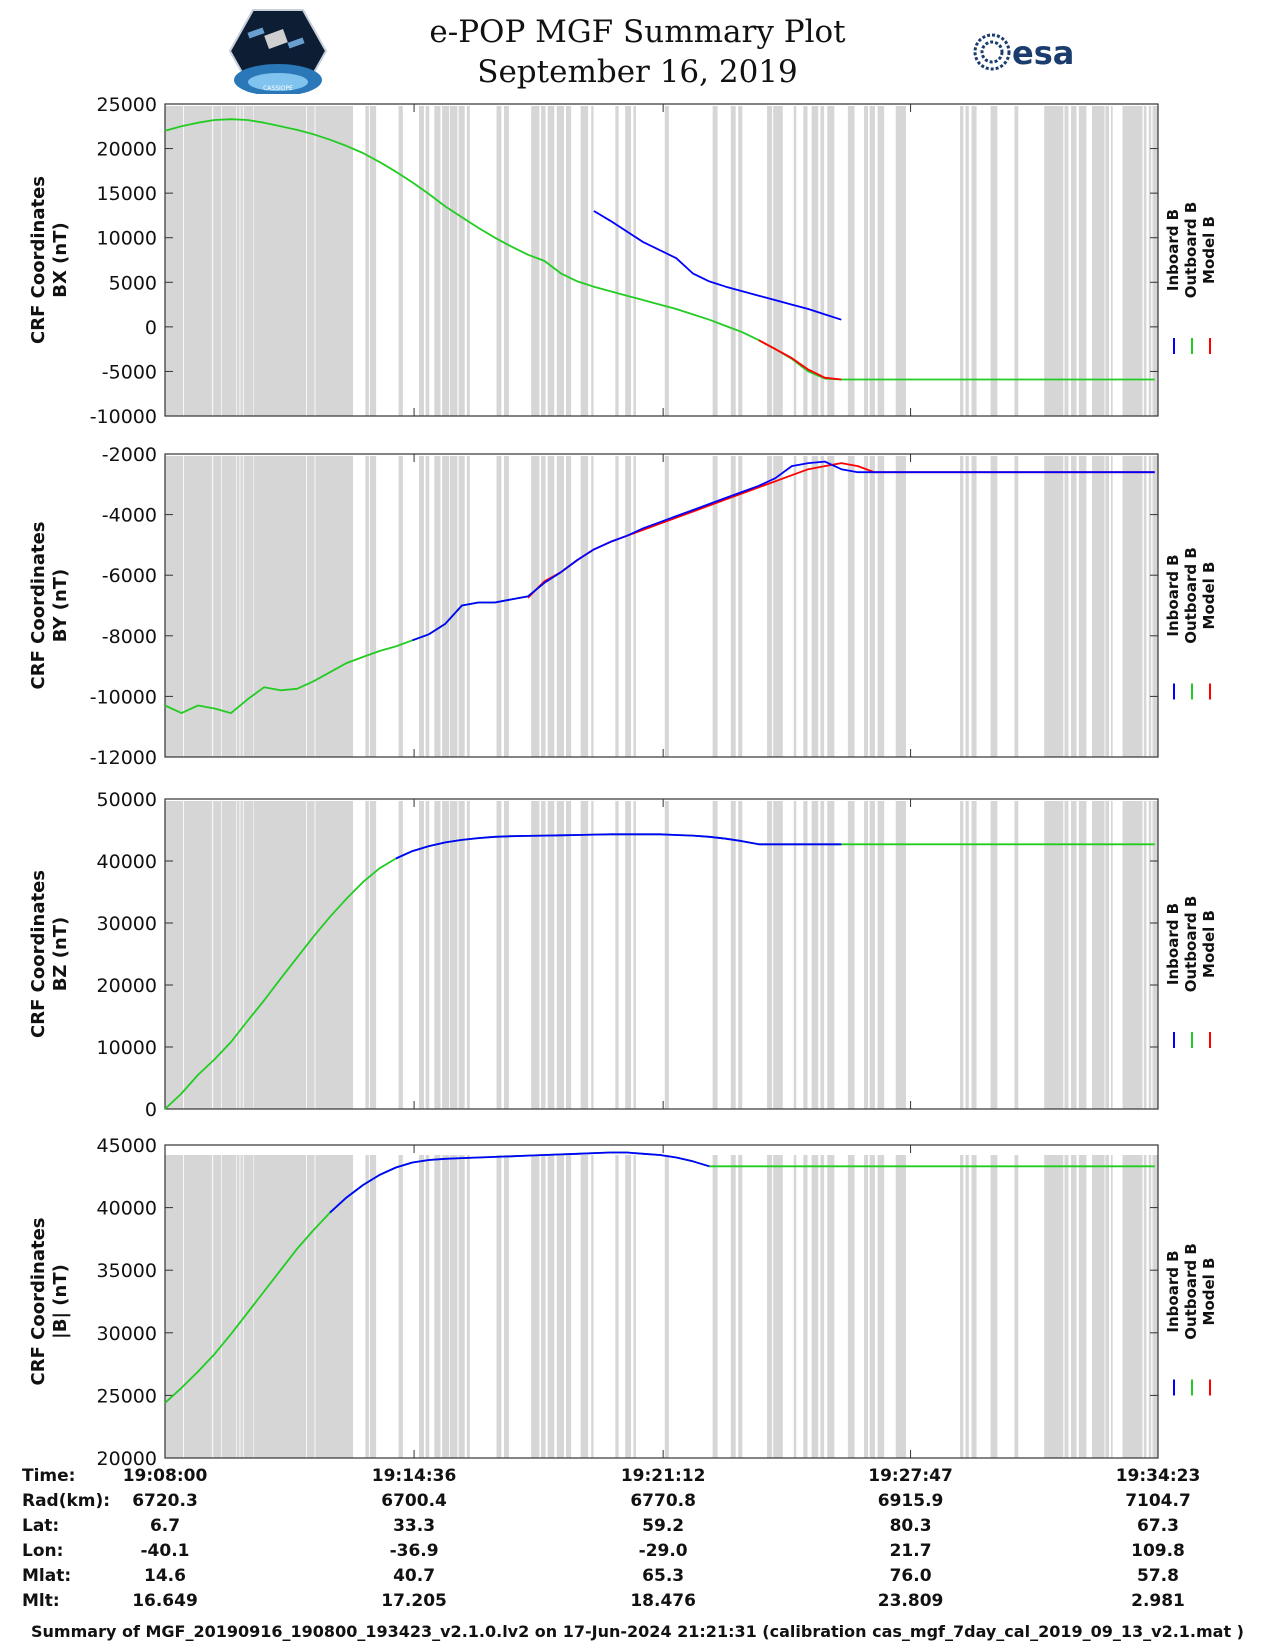  What do you see at coordinates (663, 1576) in the screenshot?
I see `info-cell: 65.3` at bounding box center [663, 1576].